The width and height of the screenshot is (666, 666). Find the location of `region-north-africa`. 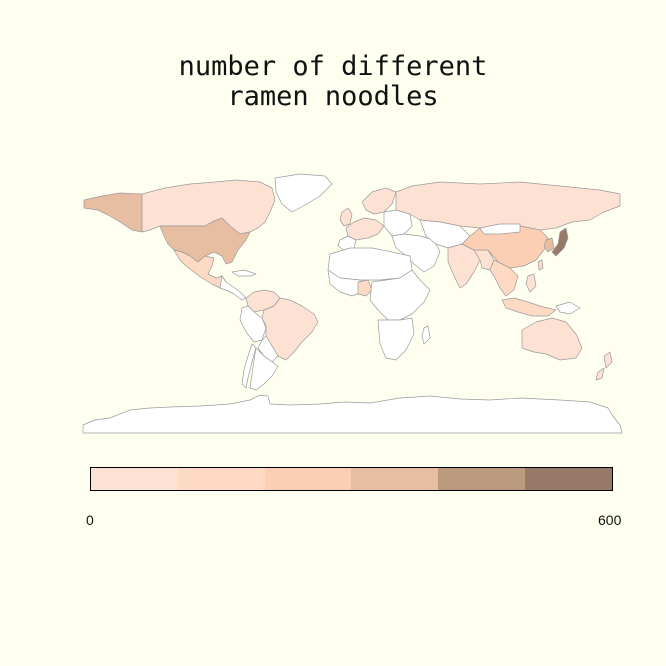

region-north-africa is located at coordinates (370, 264).